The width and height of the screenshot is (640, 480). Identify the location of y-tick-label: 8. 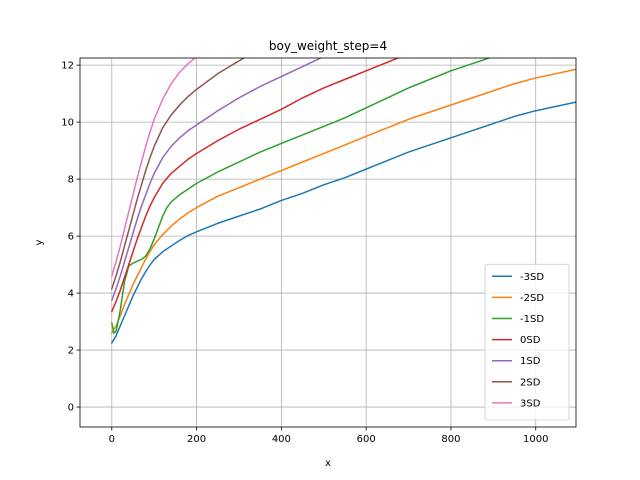
(71, 180).